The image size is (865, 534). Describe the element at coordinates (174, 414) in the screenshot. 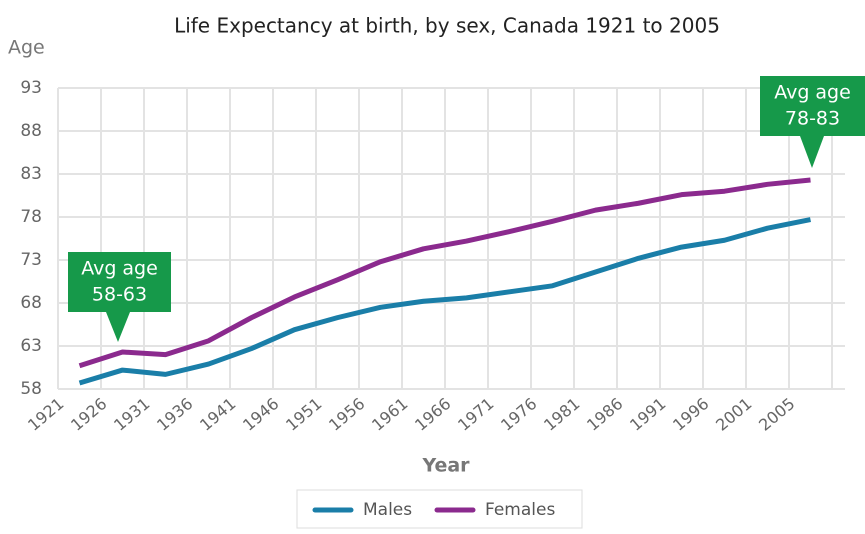

I see `x-tick-label: 1936` at that location.